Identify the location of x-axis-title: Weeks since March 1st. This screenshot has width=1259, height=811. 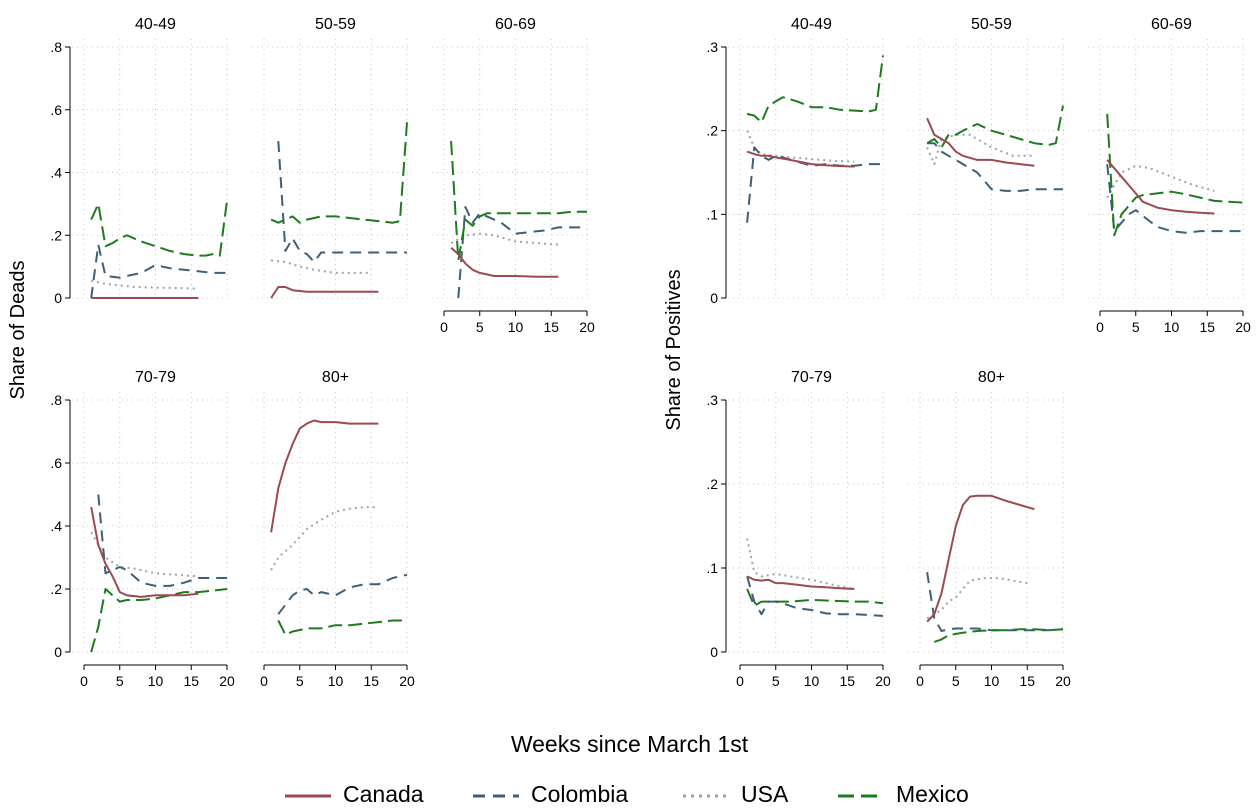
(629, 744).